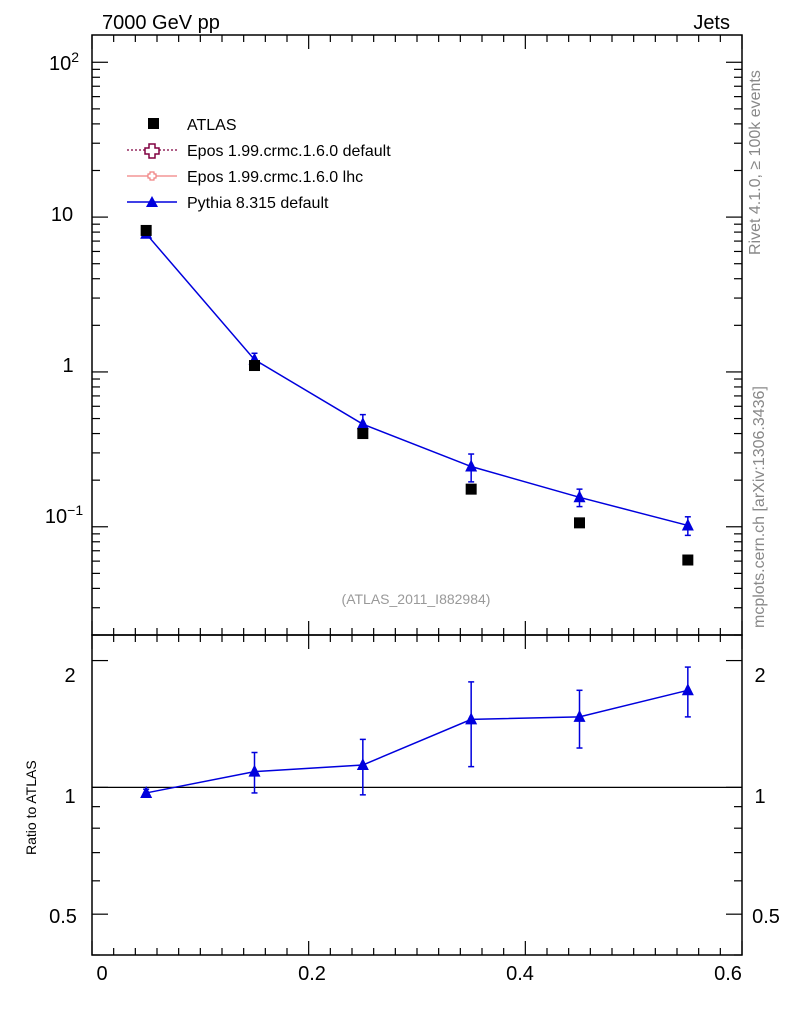 The height and width of the screenshot is (1024, 786). Describe the element at coordinates (62, 215) in the screenshot. I see `y-tick-label-10: 10` at that location.